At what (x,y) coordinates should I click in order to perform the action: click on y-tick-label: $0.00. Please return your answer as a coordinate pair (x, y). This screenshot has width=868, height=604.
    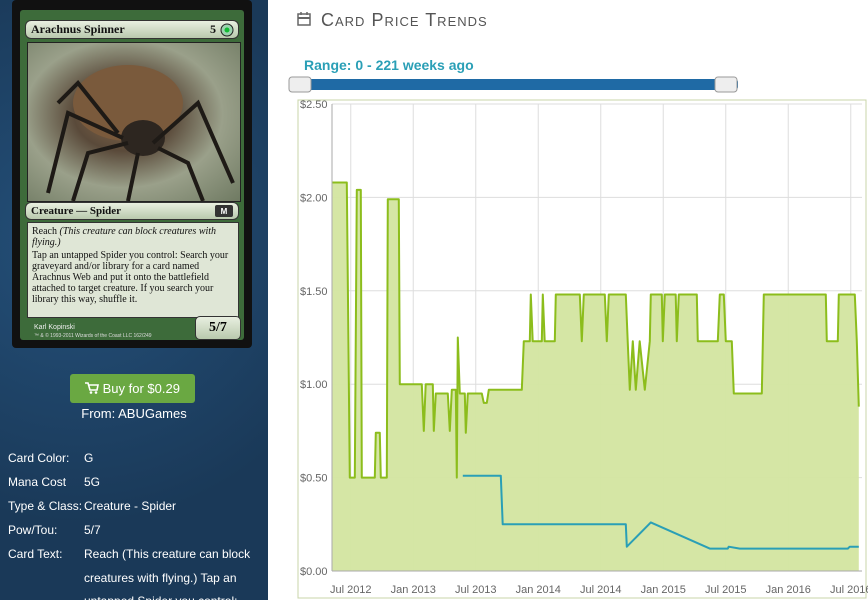
    Looking at the image, I should click on (314, 572).